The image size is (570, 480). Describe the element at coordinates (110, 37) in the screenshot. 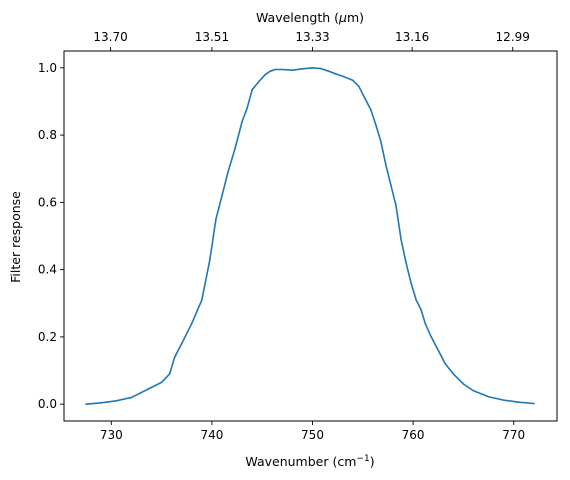

I see `top-x-tick-label: 13.70` at that location.